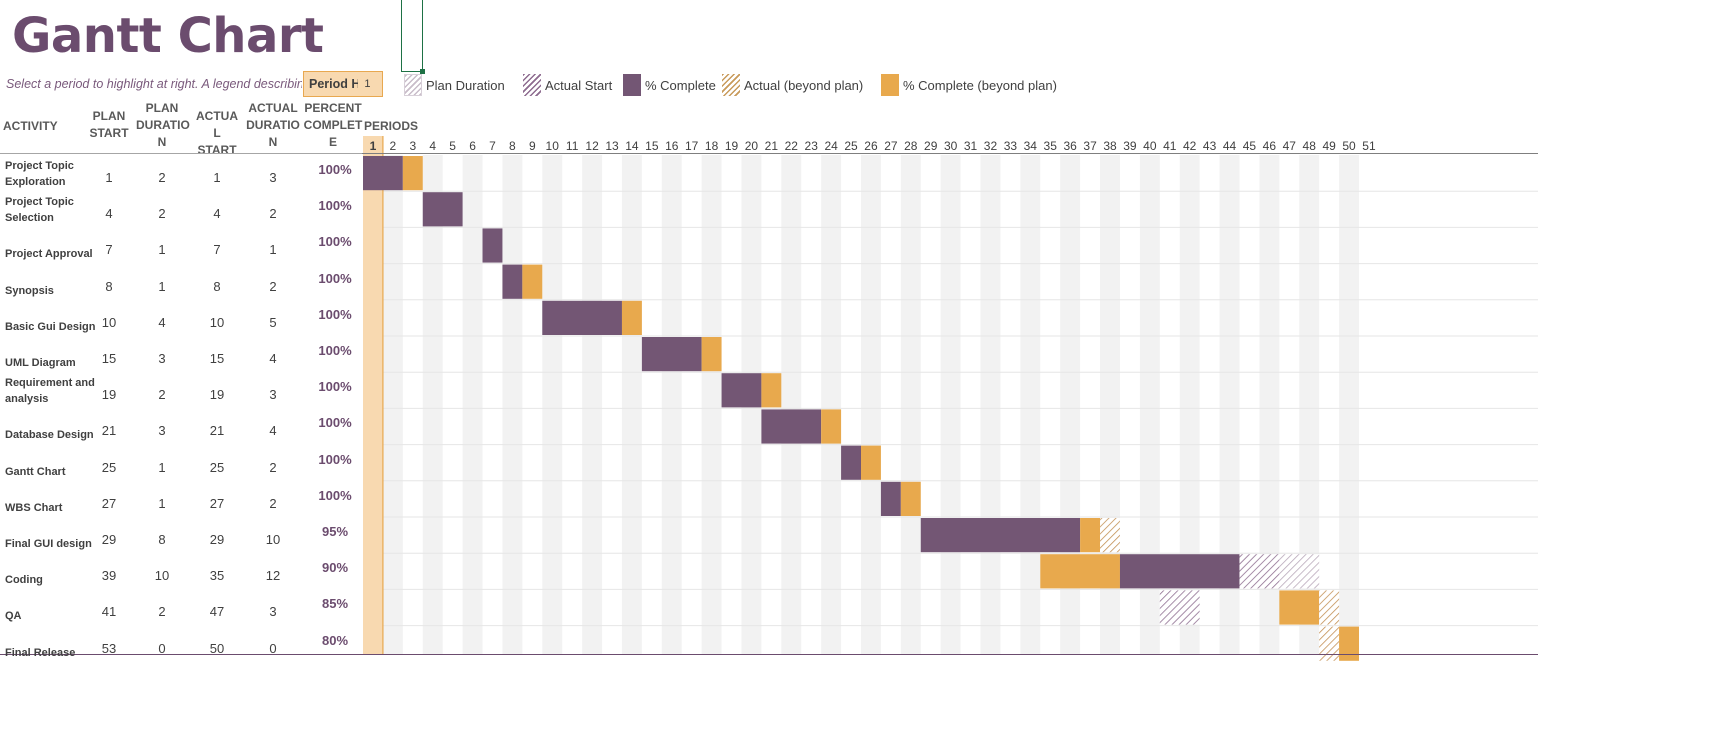 Image resolution: width=1733 pixels, height=746 pixels. What do you see at coordinates (335, 531) in the screenshot?
I see `percent-complete-cell: 95%` at bounding box center [335, 531].